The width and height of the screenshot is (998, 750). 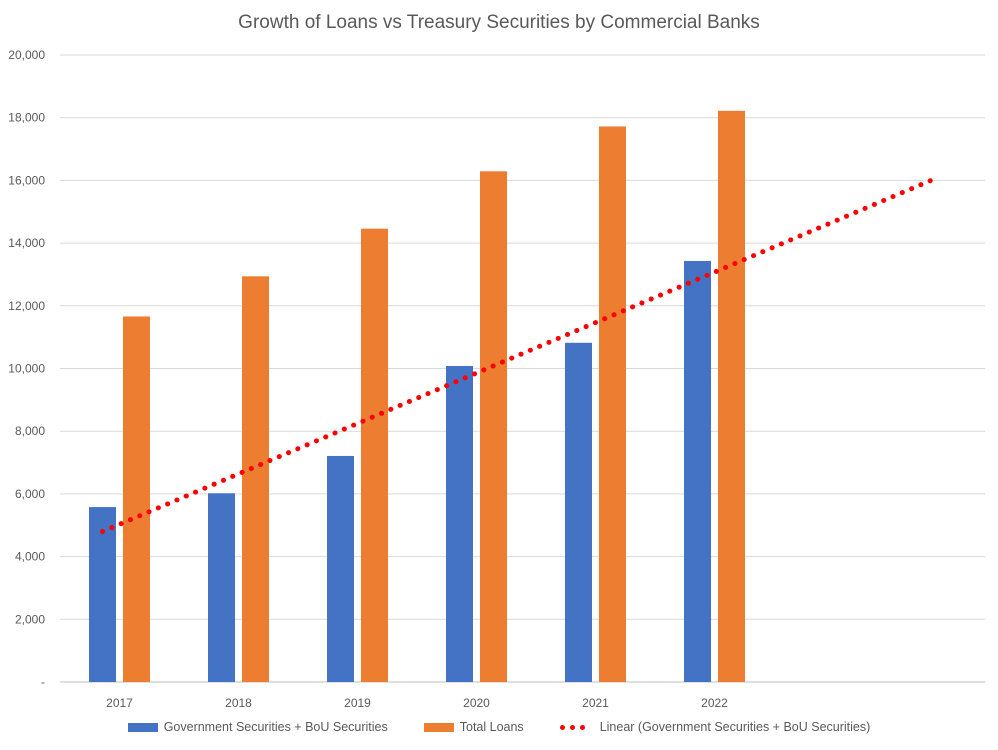 What do you see at coordinates (714, 703) in the screenshot?
I see `x-tick-label: 2022` at bounding box center [714, 703].